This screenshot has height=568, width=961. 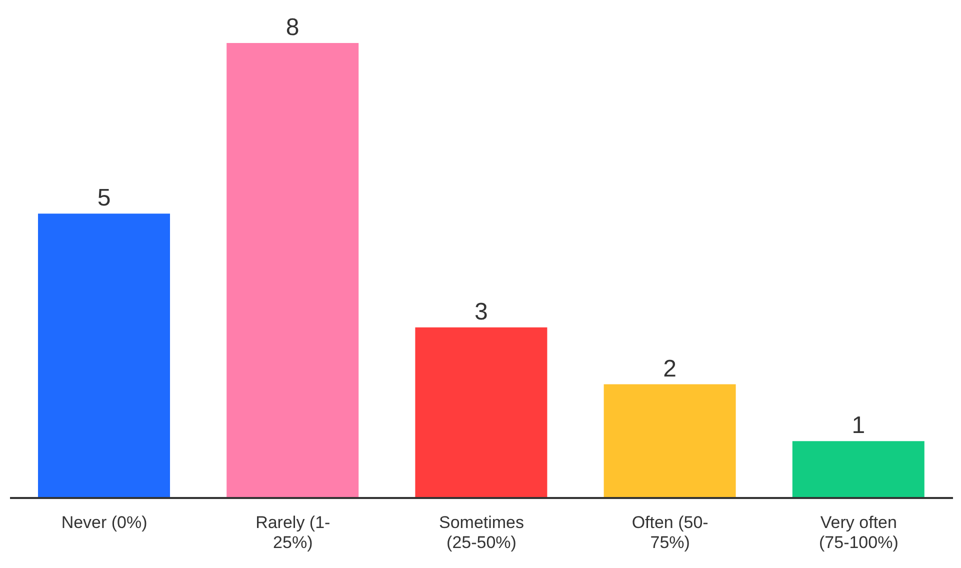 What do you see at coordinates (859, 426) in the screenshot?
I see `data-label: 1` at bounding box center [859, 426].